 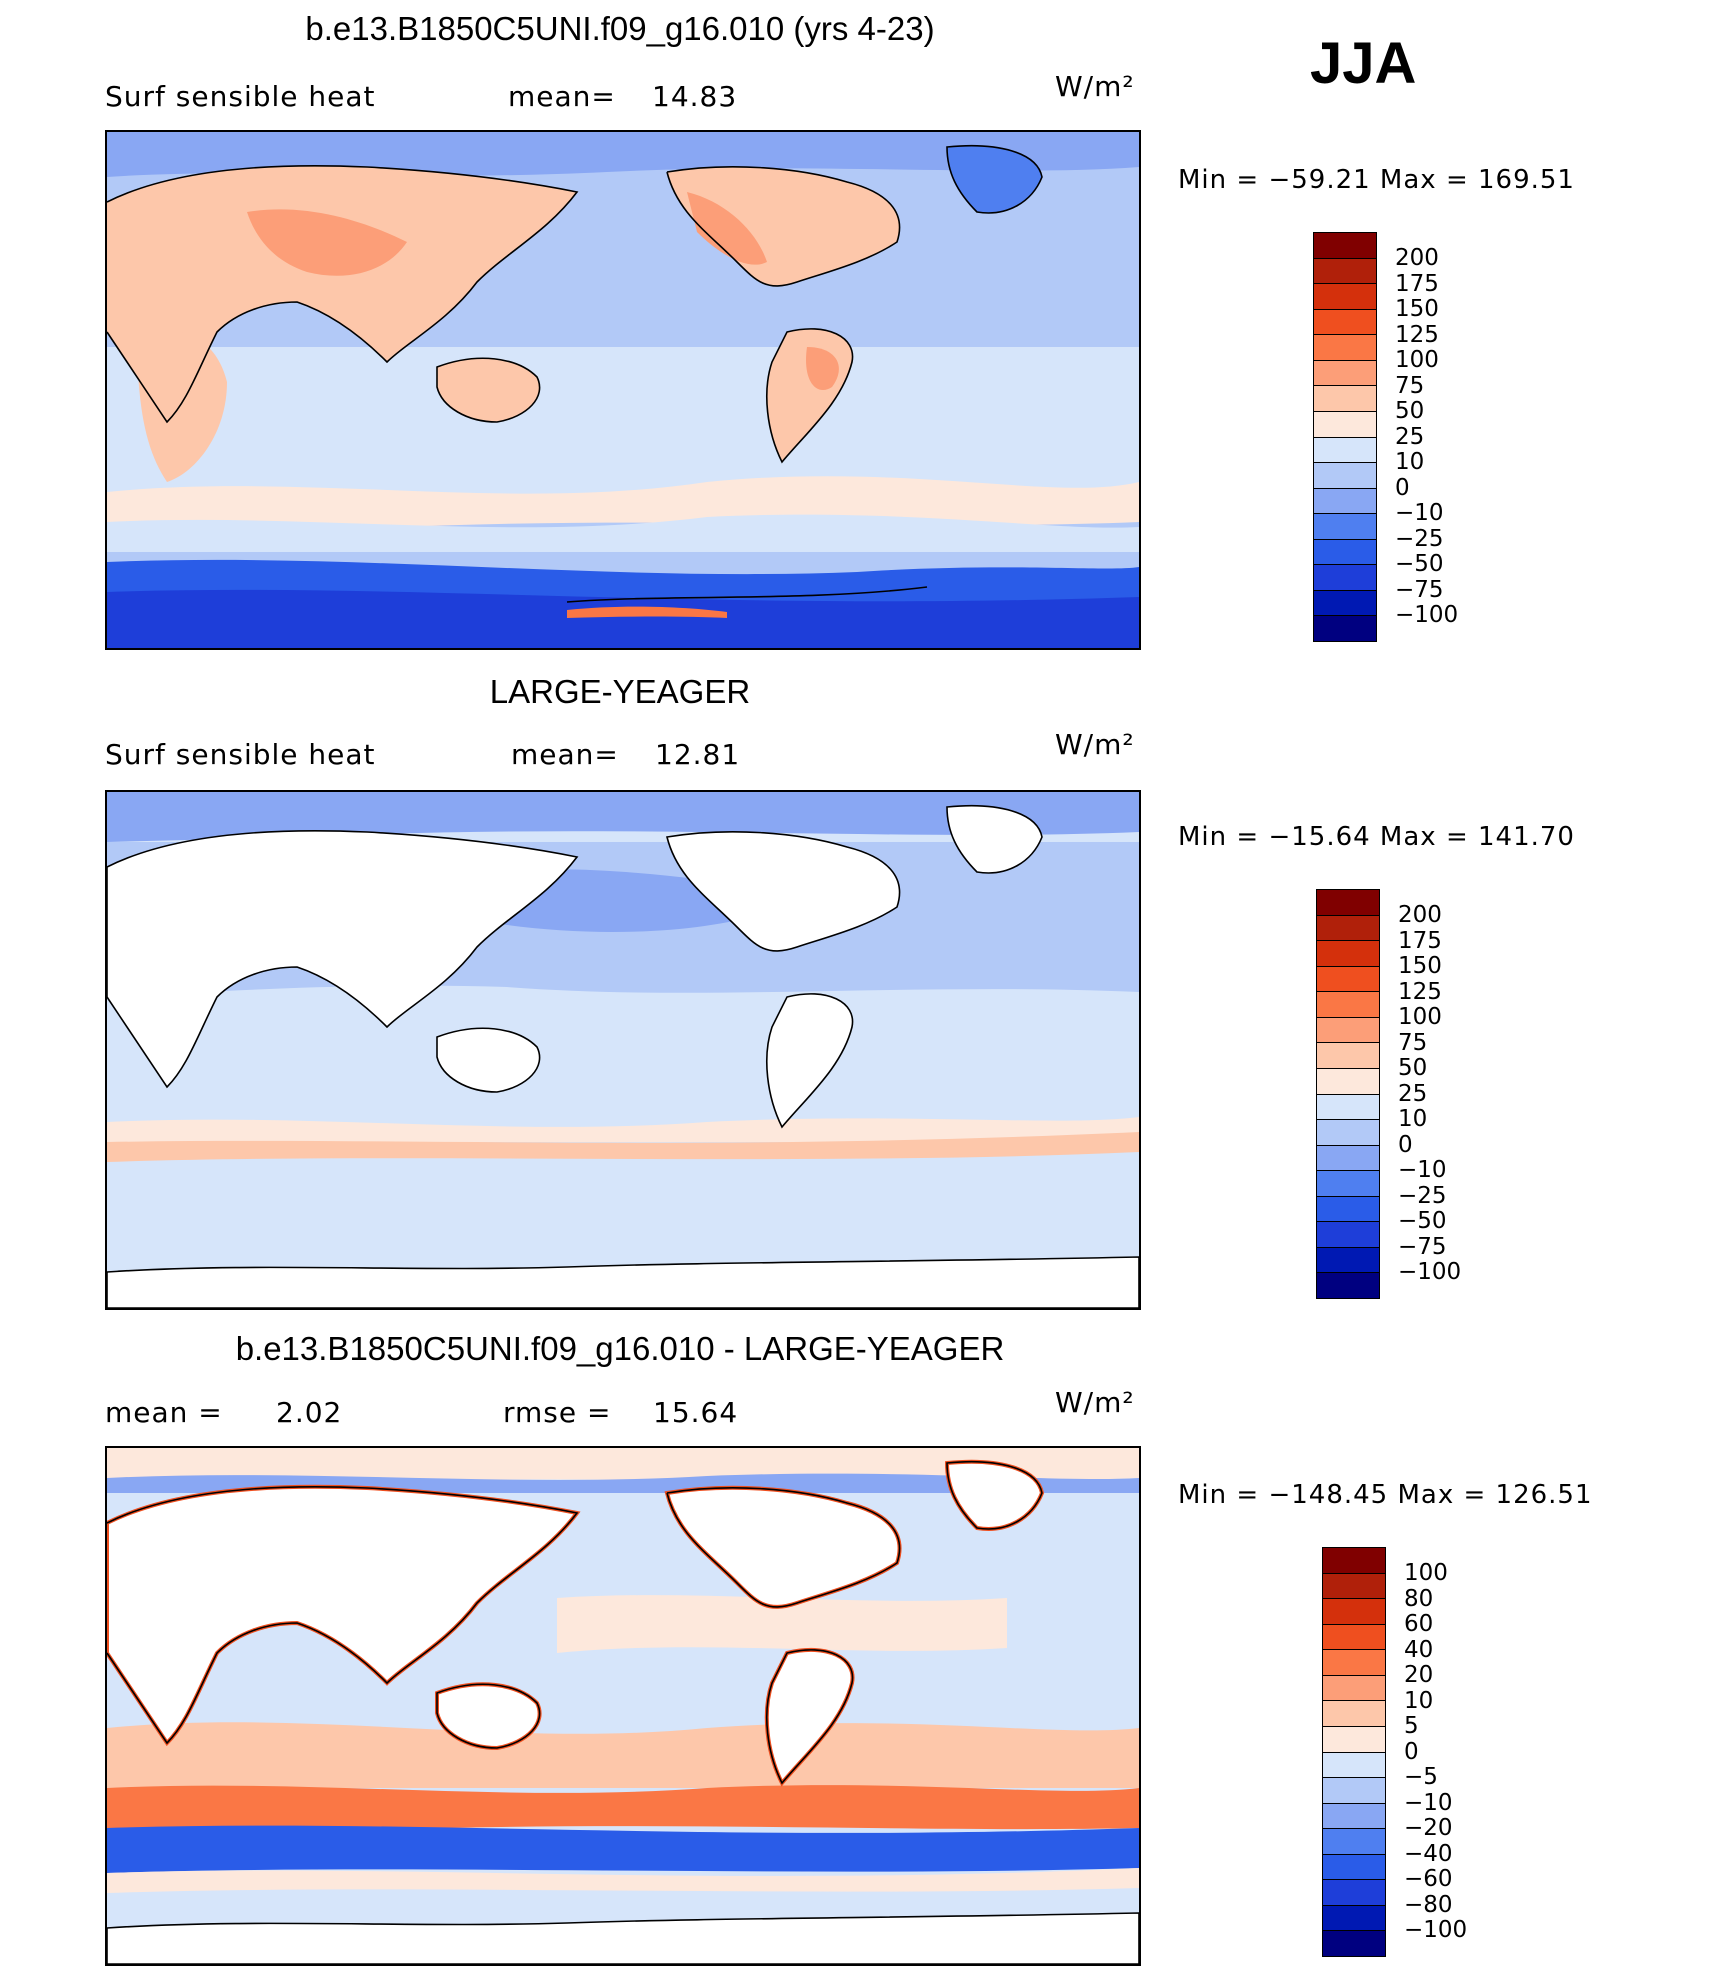 I want to click on panel2-tick: 125, so click(x=1420, y=991).